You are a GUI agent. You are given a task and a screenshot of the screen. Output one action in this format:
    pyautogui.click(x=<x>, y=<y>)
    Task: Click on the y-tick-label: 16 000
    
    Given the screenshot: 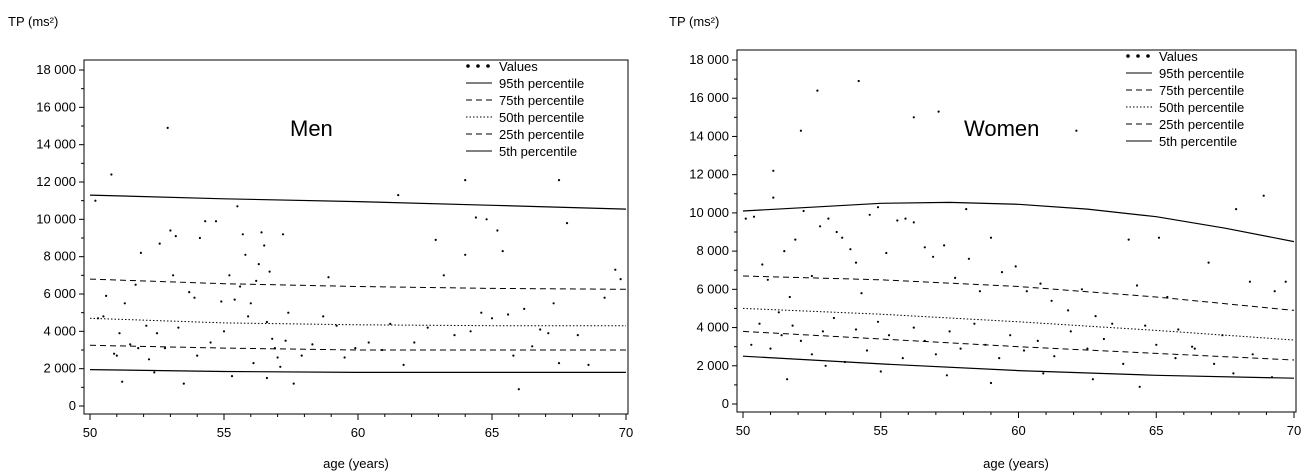 What is the action you would take?
    pyautogui.click(x=56, y=106)
    